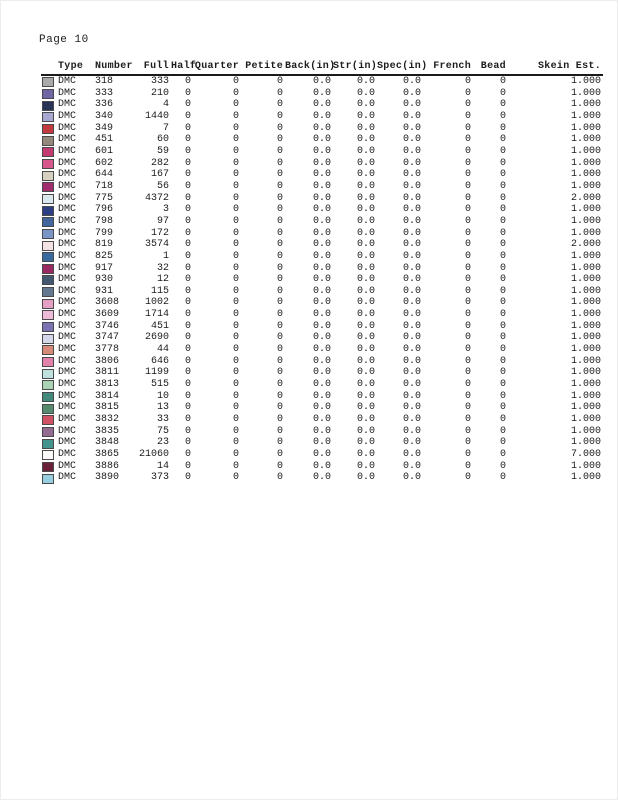 The width and height of the screenshot is (618, 800). Describe the element at coordinates (183, 68) in the screenshot. I see `col-header-half: Half` at that location.